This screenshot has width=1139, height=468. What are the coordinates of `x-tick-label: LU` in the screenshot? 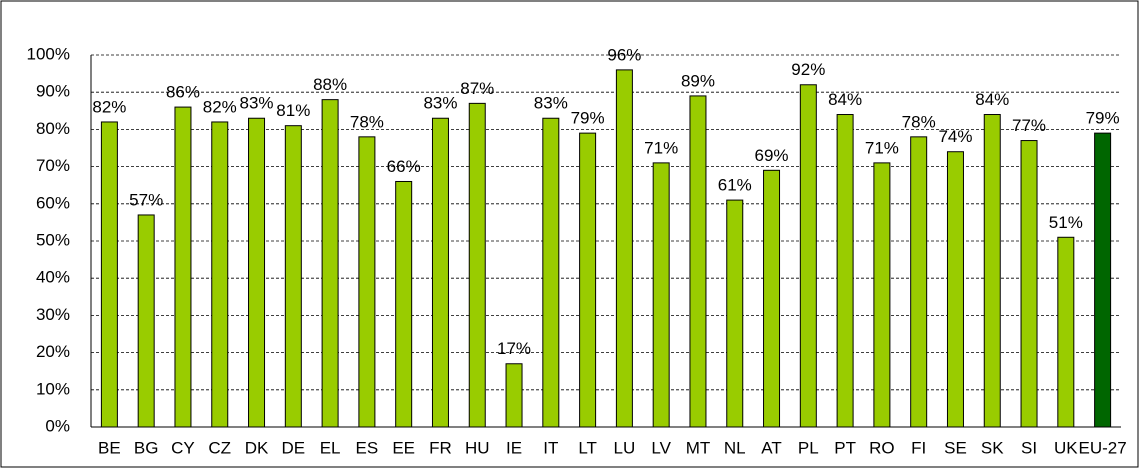 It's located at (625, 447).